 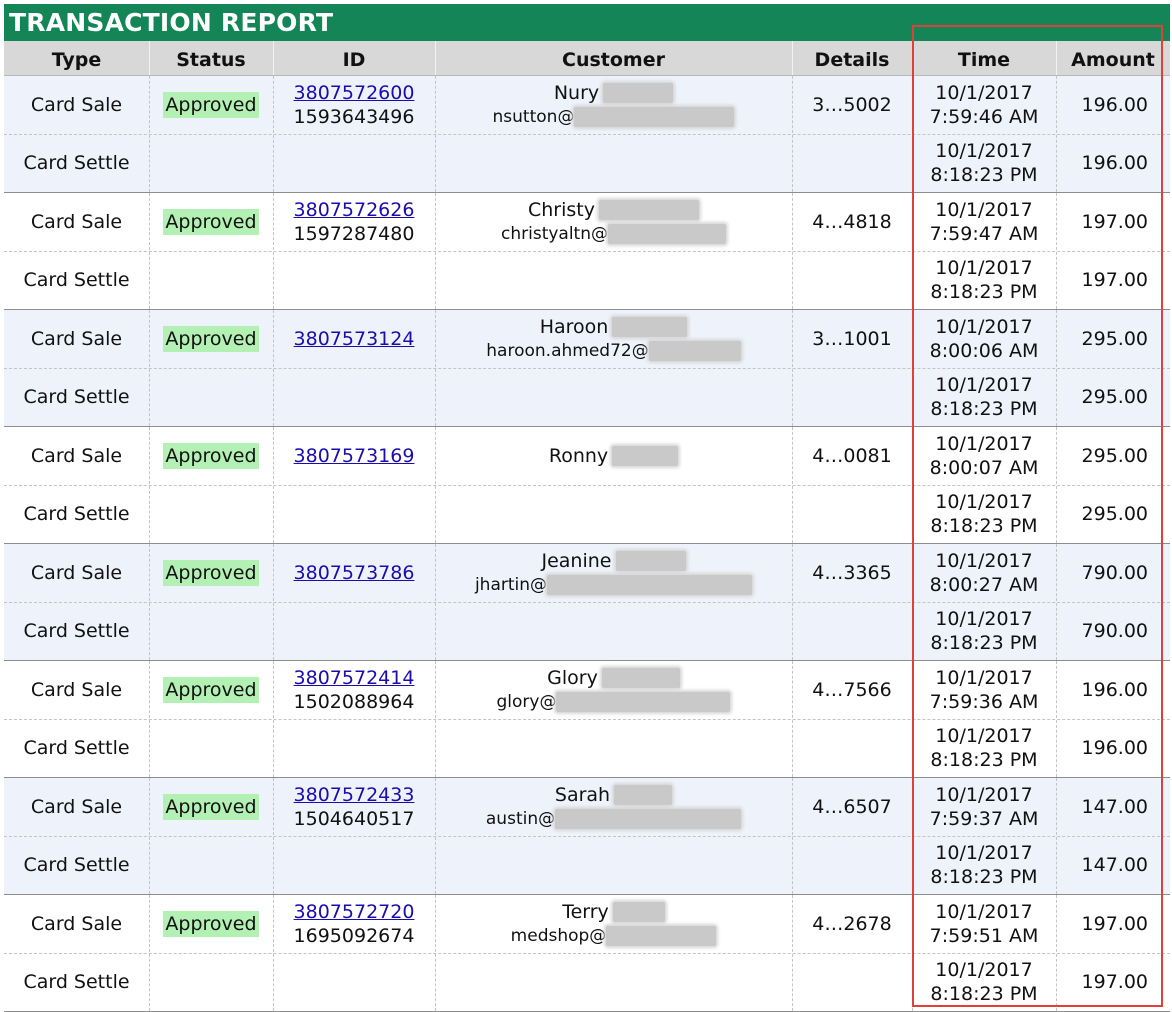 What do you see at coordinates (76, 60) in the screenshot?
I see `column-header-type: Type` at bounding box center [76, 60].